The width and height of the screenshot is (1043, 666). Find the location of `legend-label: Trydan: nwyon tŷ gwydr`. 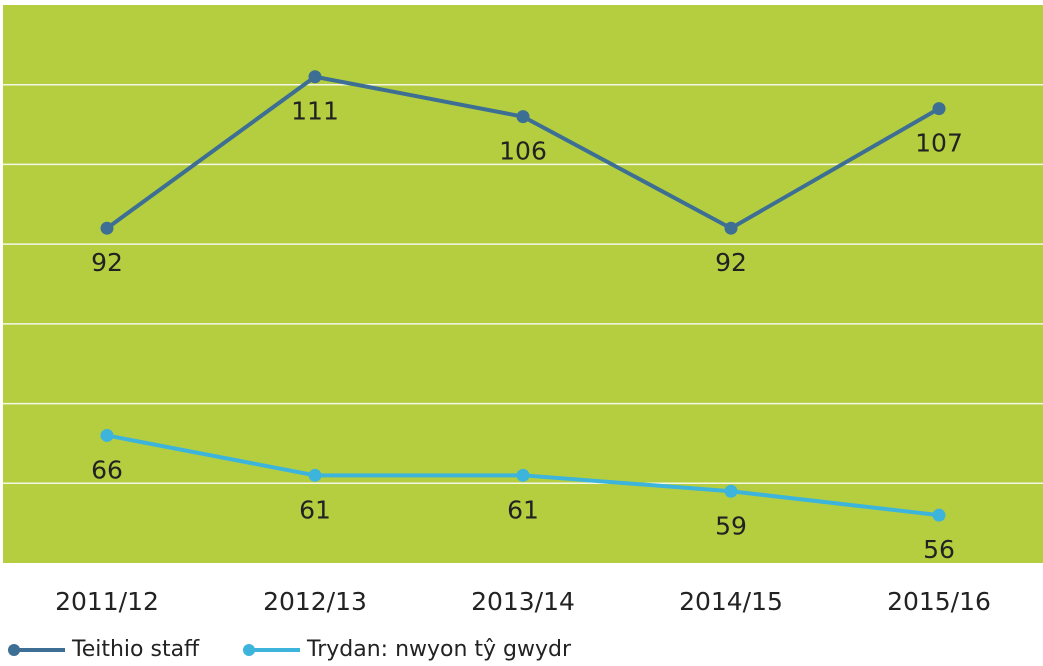

legend-label: Trydan: nwyon tŷ gwydr is located at coordinates (439, 649).